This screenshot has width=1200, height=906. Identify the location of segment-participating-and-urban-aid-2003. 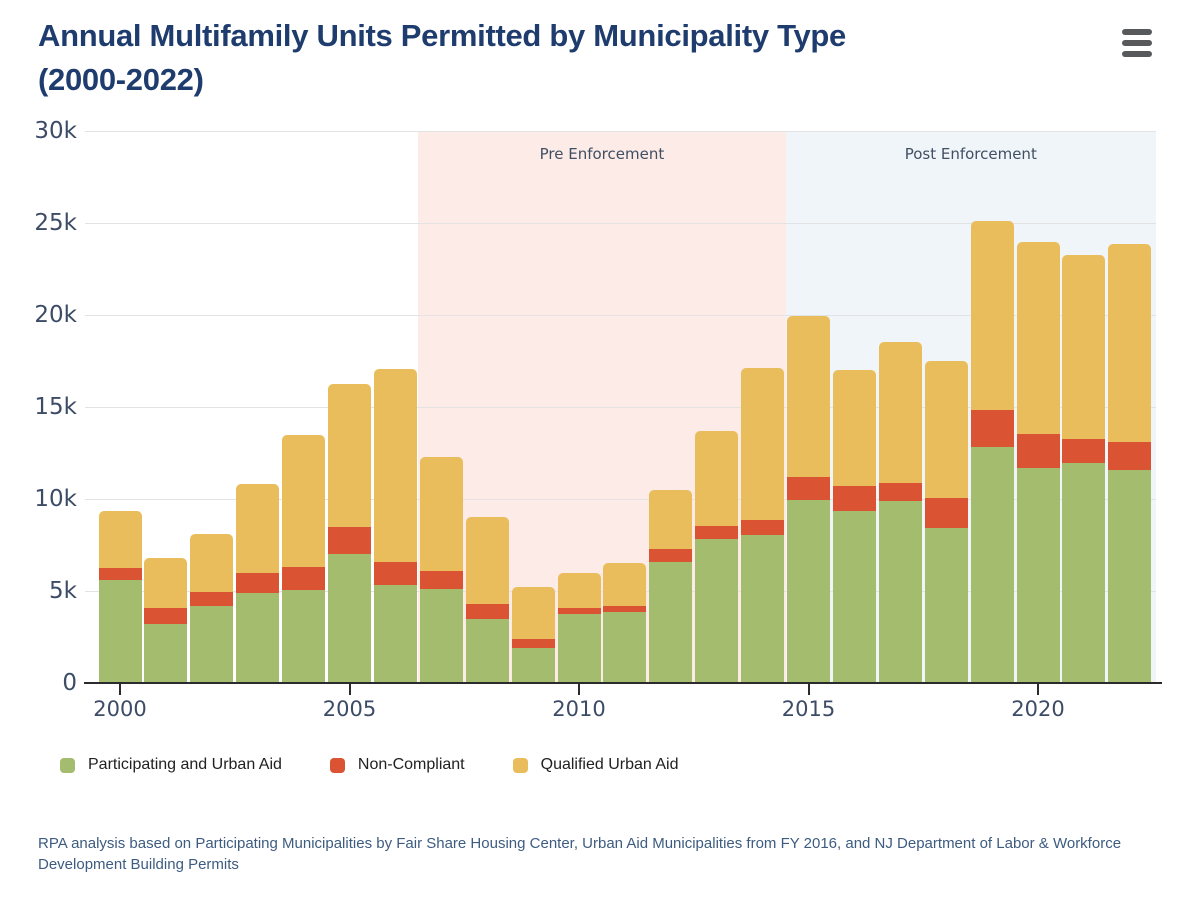
(258, 637).